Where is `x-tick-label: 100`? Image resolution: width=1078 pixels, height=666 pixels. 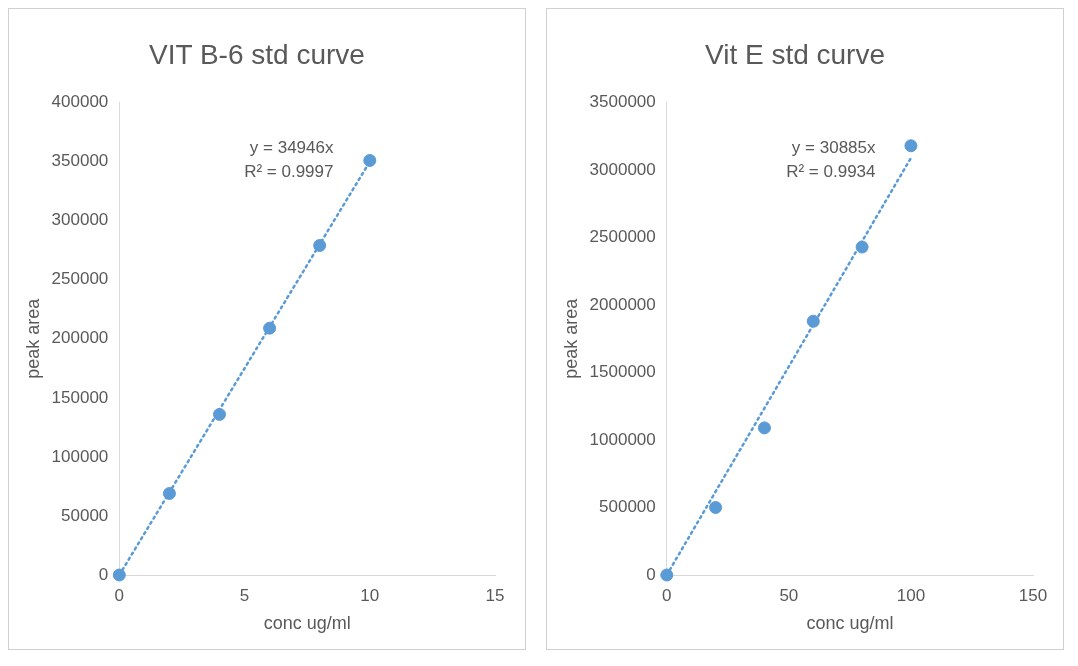
x-tick-label: 100 is located at coordinates (911, 595).